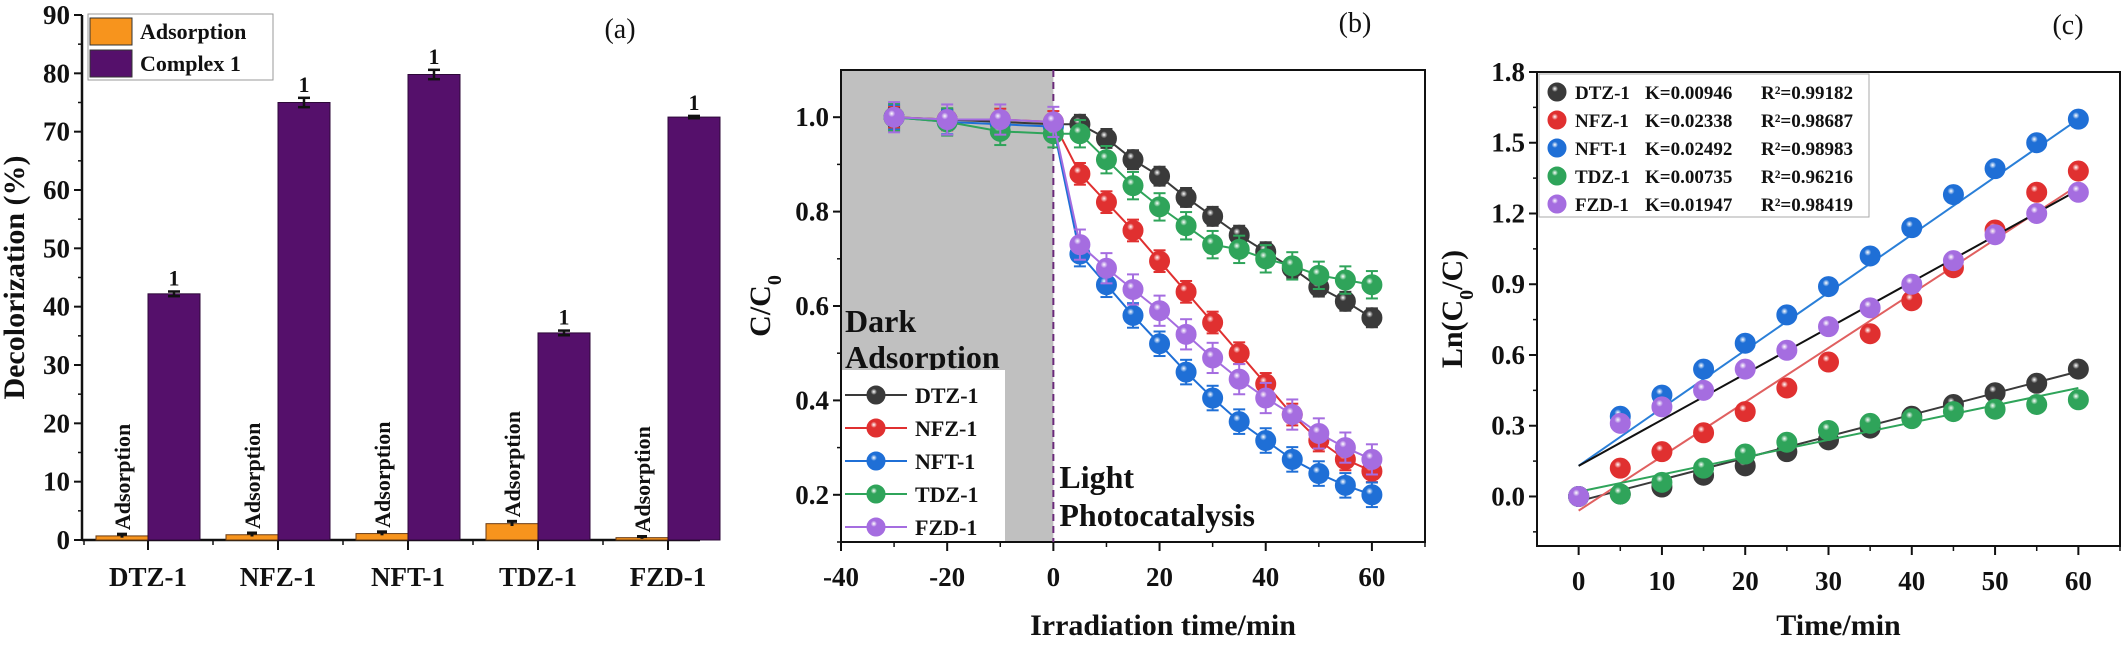  Describe the element at coordinates (56, 73) in the screenshot. I see `y-tick-label: 80` at that location.